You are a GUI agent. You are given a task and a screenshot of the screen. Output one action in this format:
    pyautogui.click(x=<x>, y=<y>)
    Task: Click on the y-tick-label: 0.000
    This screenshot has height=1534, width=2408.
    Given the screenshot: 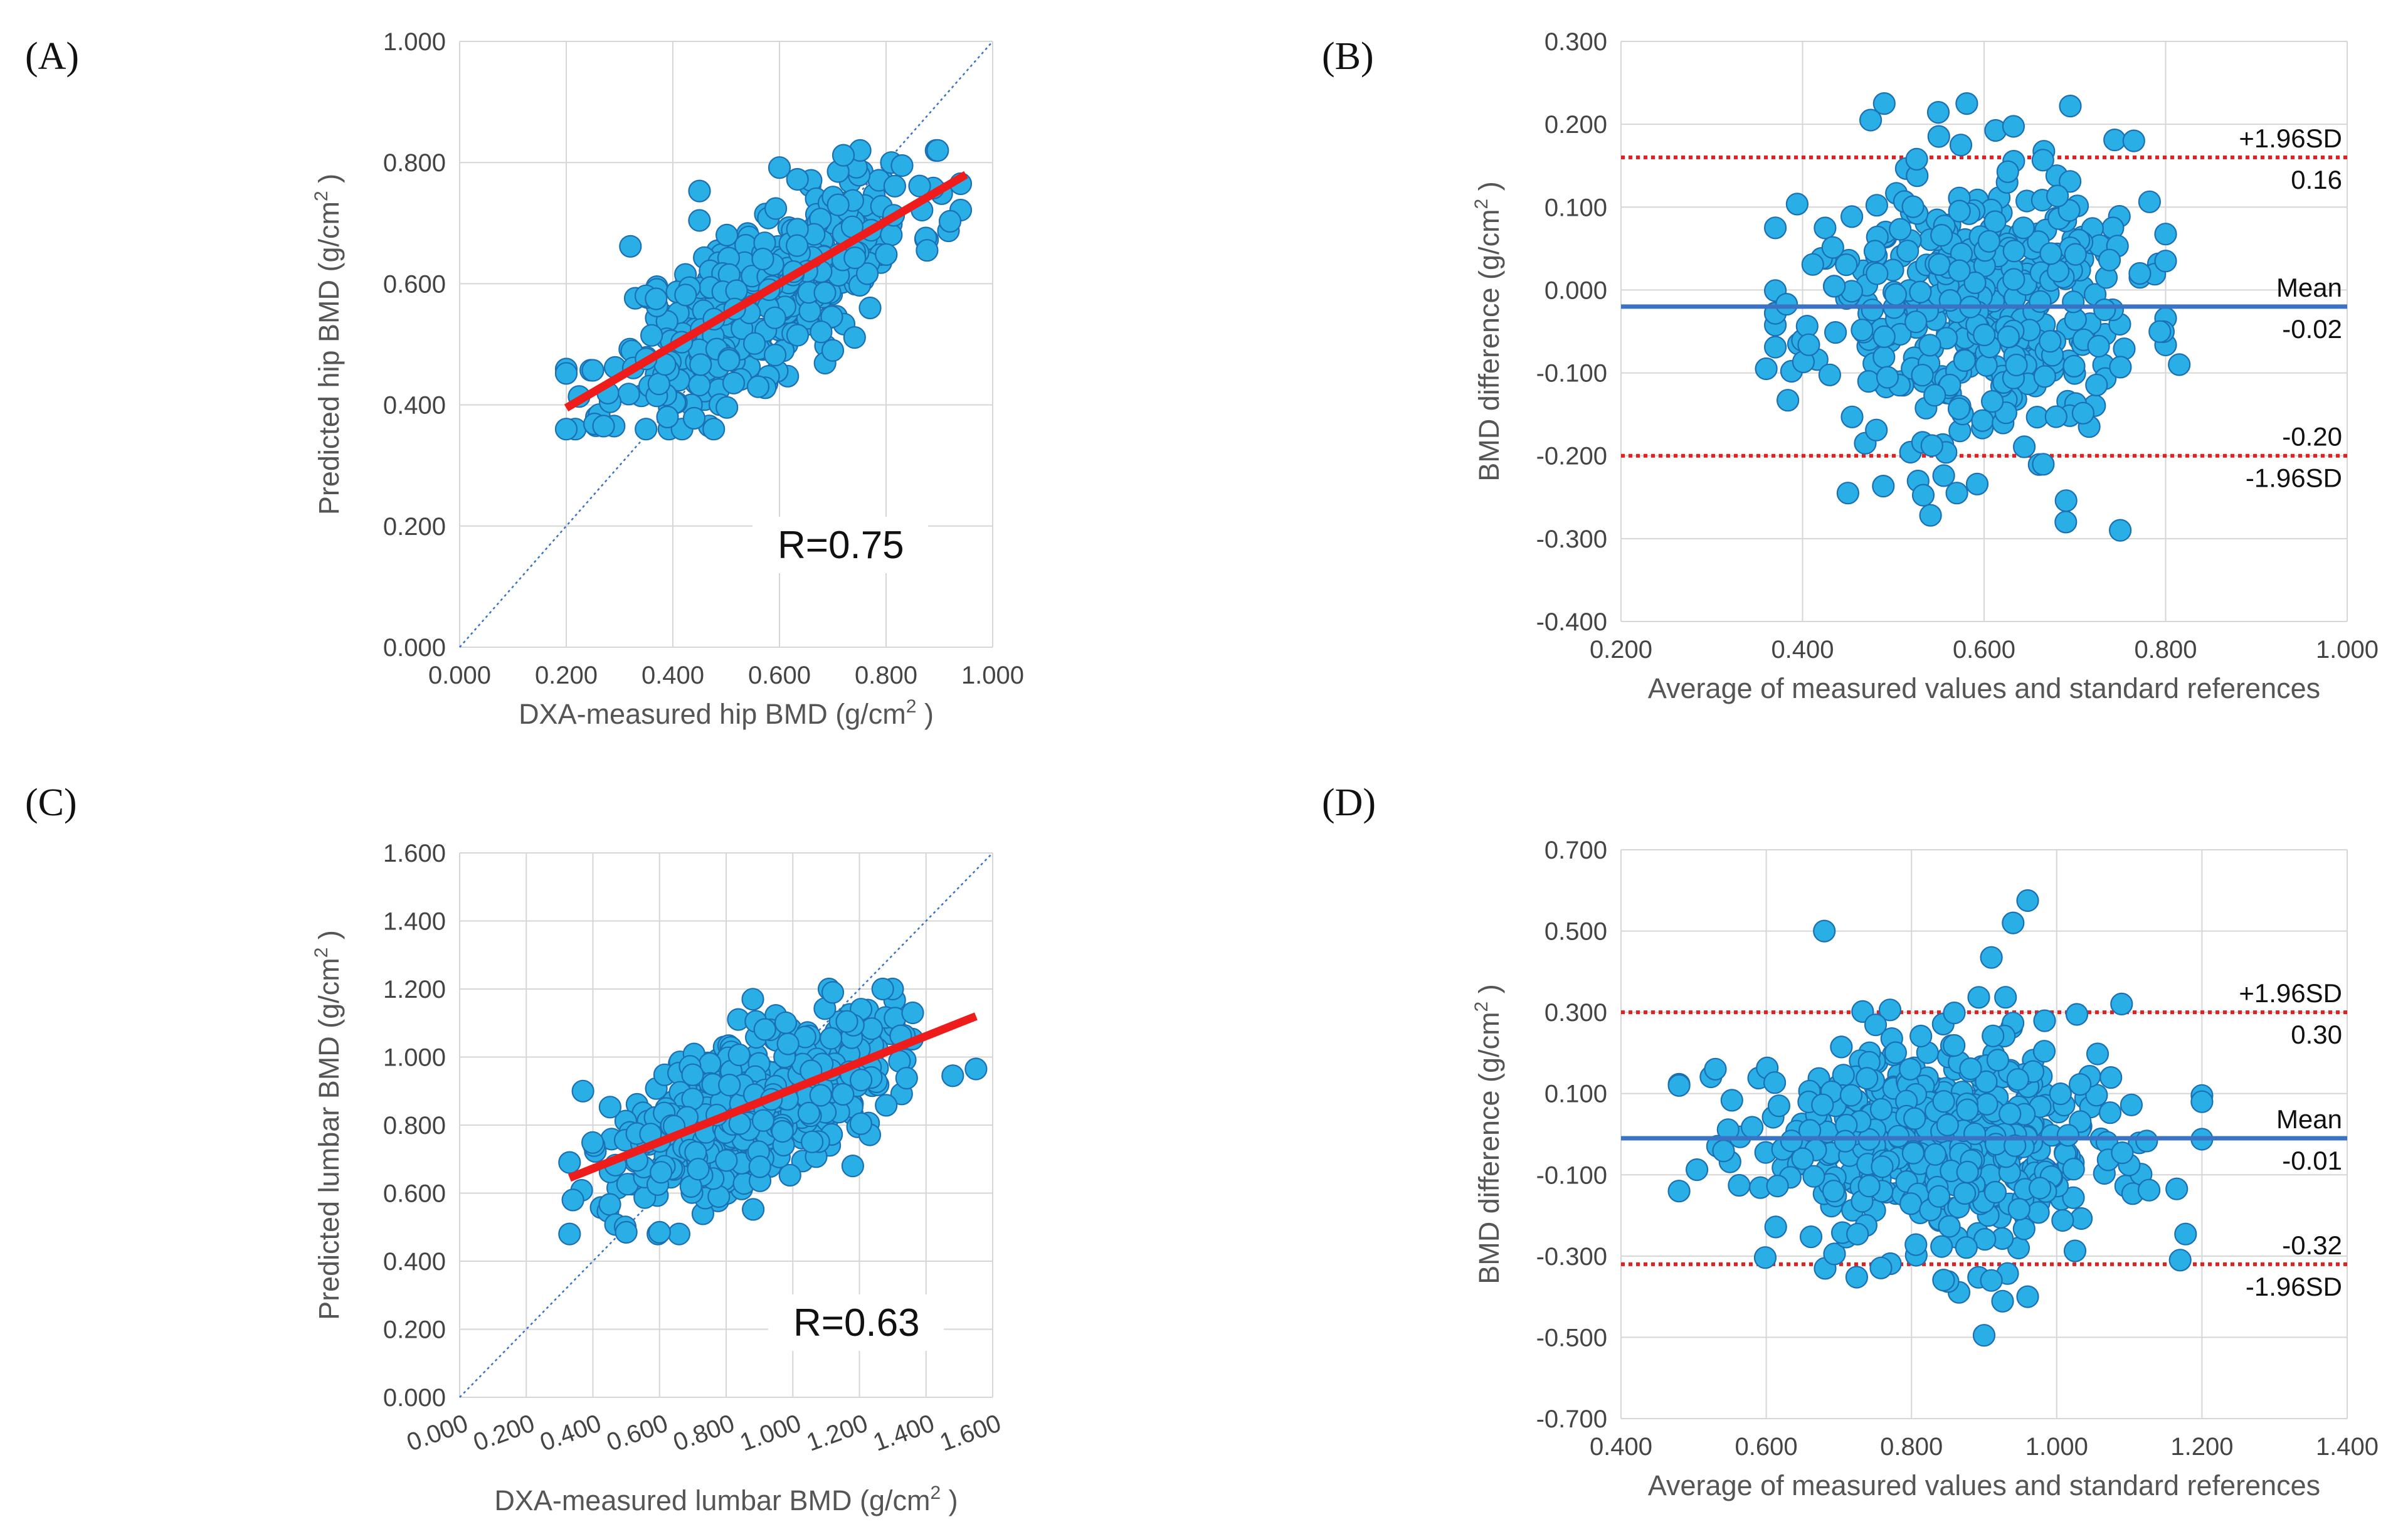 What is the action you would take?
    pyautogui.click(x=414, y=648)
    